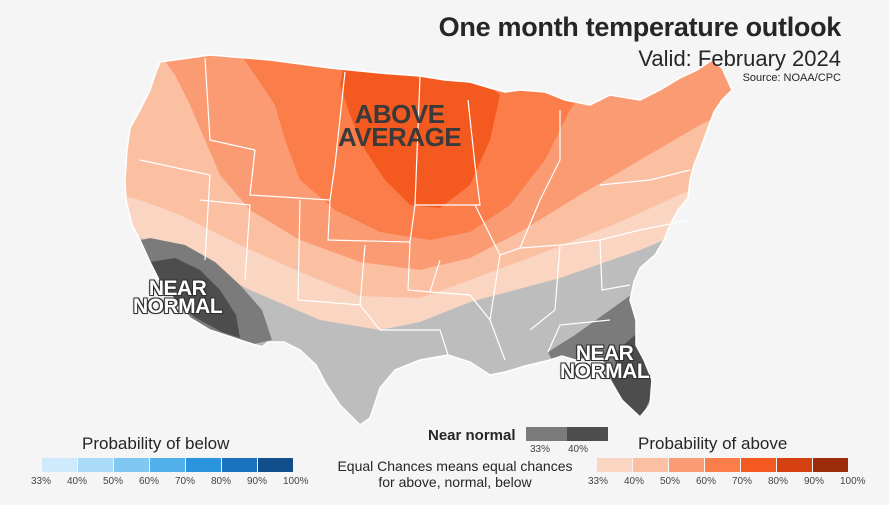 The height and width of the screenshot is (505, 889). Describe the element at coordinates (791, 78) in the screenshot. I see `source-credit: Source: NOAA/CPC` at that location.